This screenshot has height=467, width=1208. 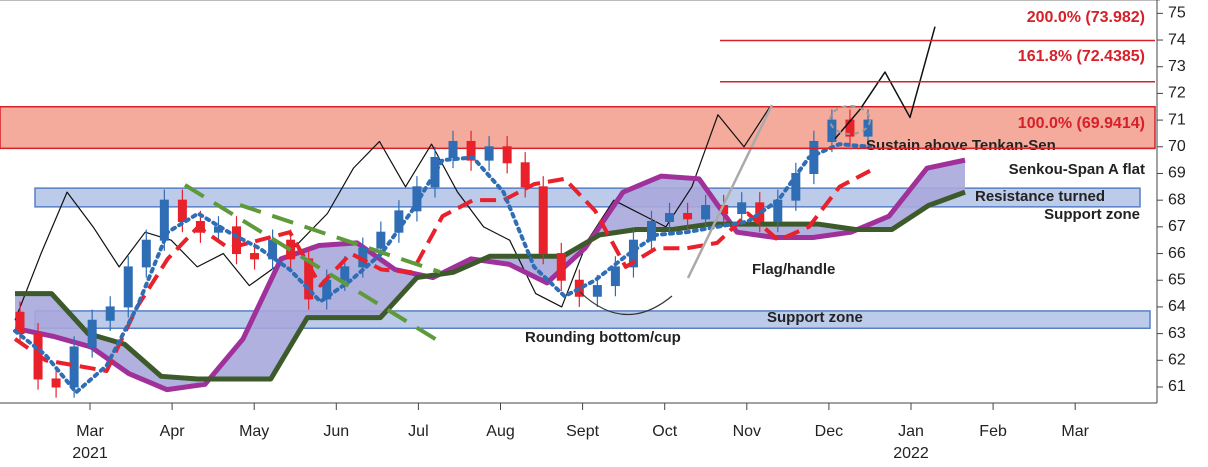 What do you see at coordinates (1177, 306) in the screenshot?
I see `y-tick-label: 64` at bounding box center [1177, 306].